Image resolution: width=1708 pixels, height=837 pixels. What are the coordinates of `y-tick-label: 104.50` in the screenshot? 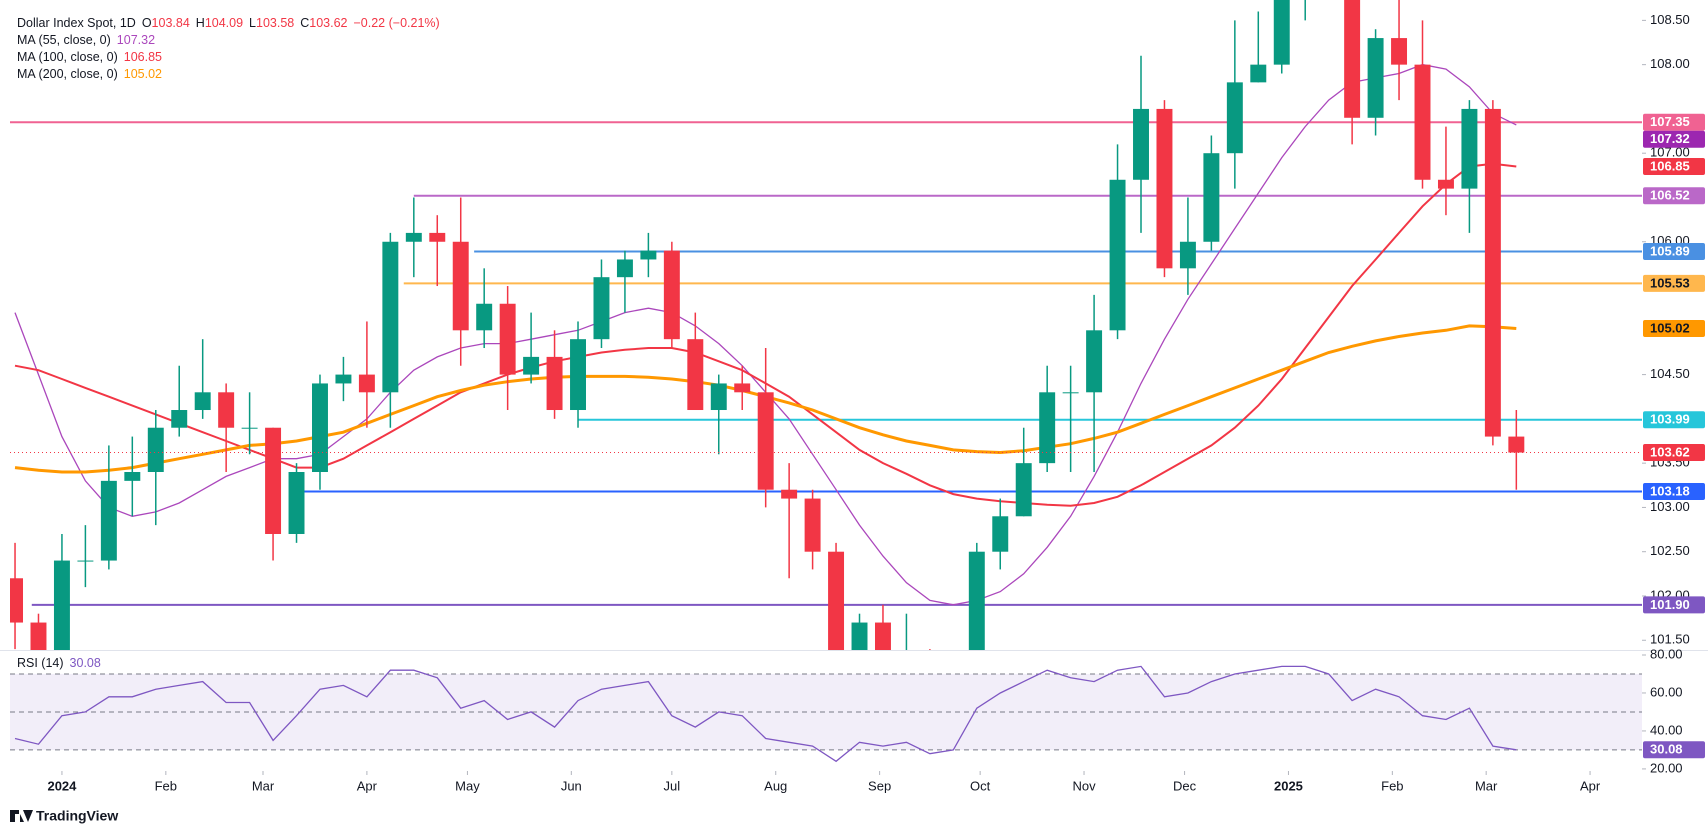 It's located at (1670, 373).